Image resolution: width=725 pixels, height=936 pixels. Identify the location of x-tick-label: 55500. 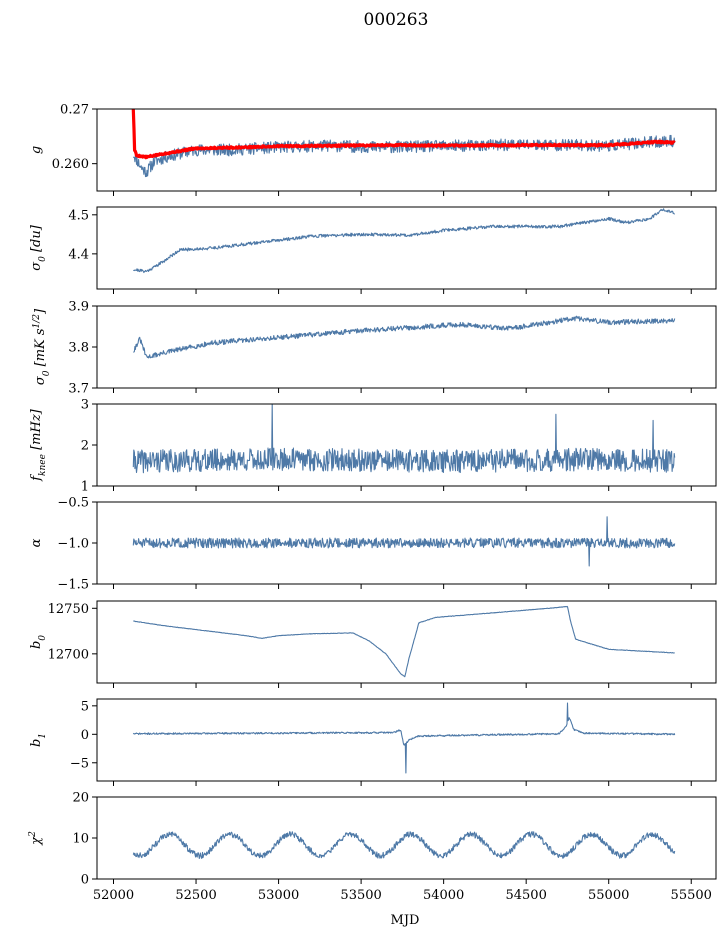
(691, 895).